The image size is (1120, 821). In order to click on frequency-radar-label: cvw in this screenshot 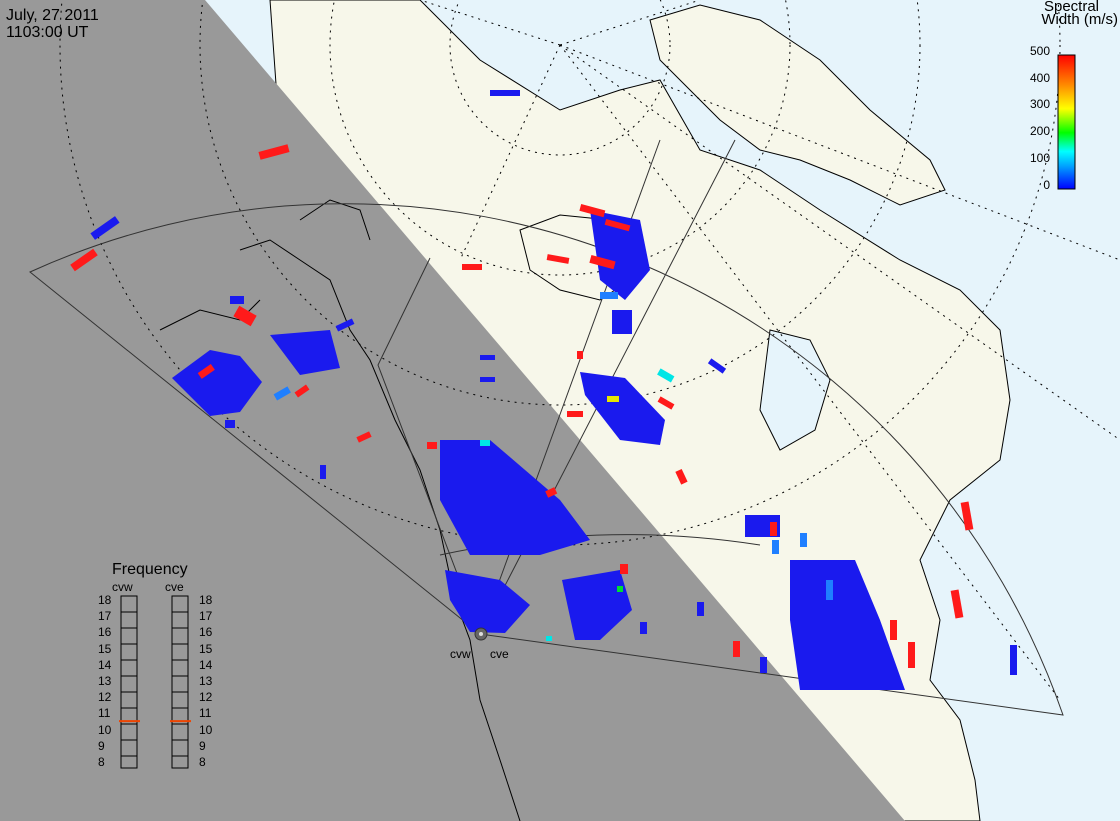, I will do `click(122, 587)`.